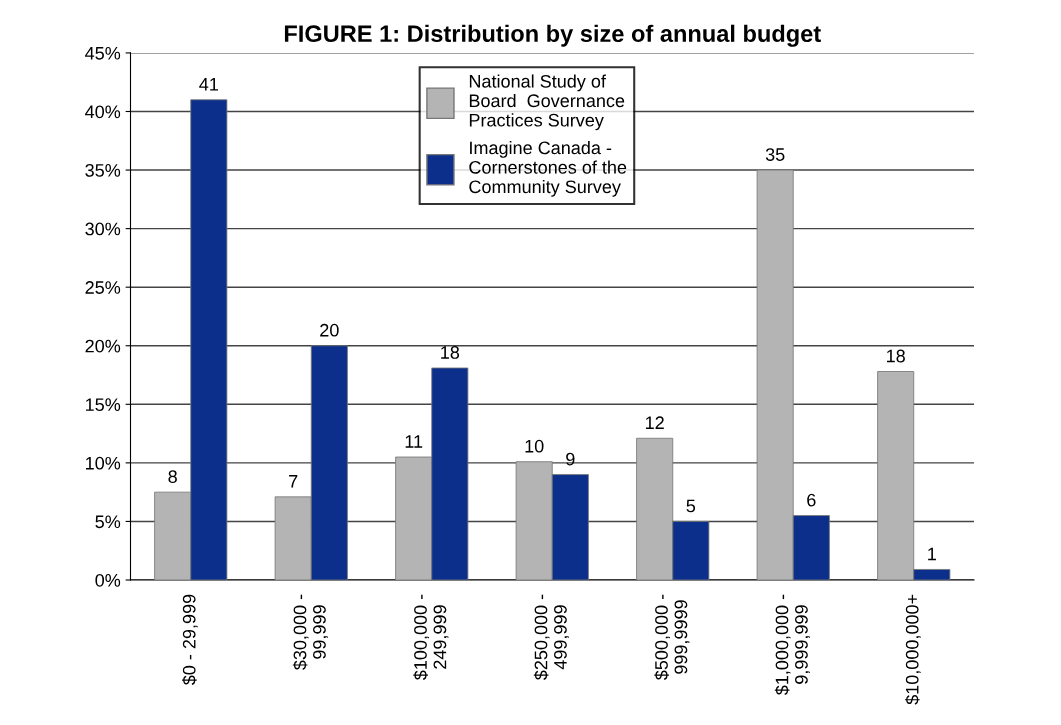 The width and height of the screenshot is (1061, 725). What do you see at coordinates (792, 645) in the screenshot?
I see `x-tick-label: $1,000,000 - 9,999,999` at bounding box center [792, 645].